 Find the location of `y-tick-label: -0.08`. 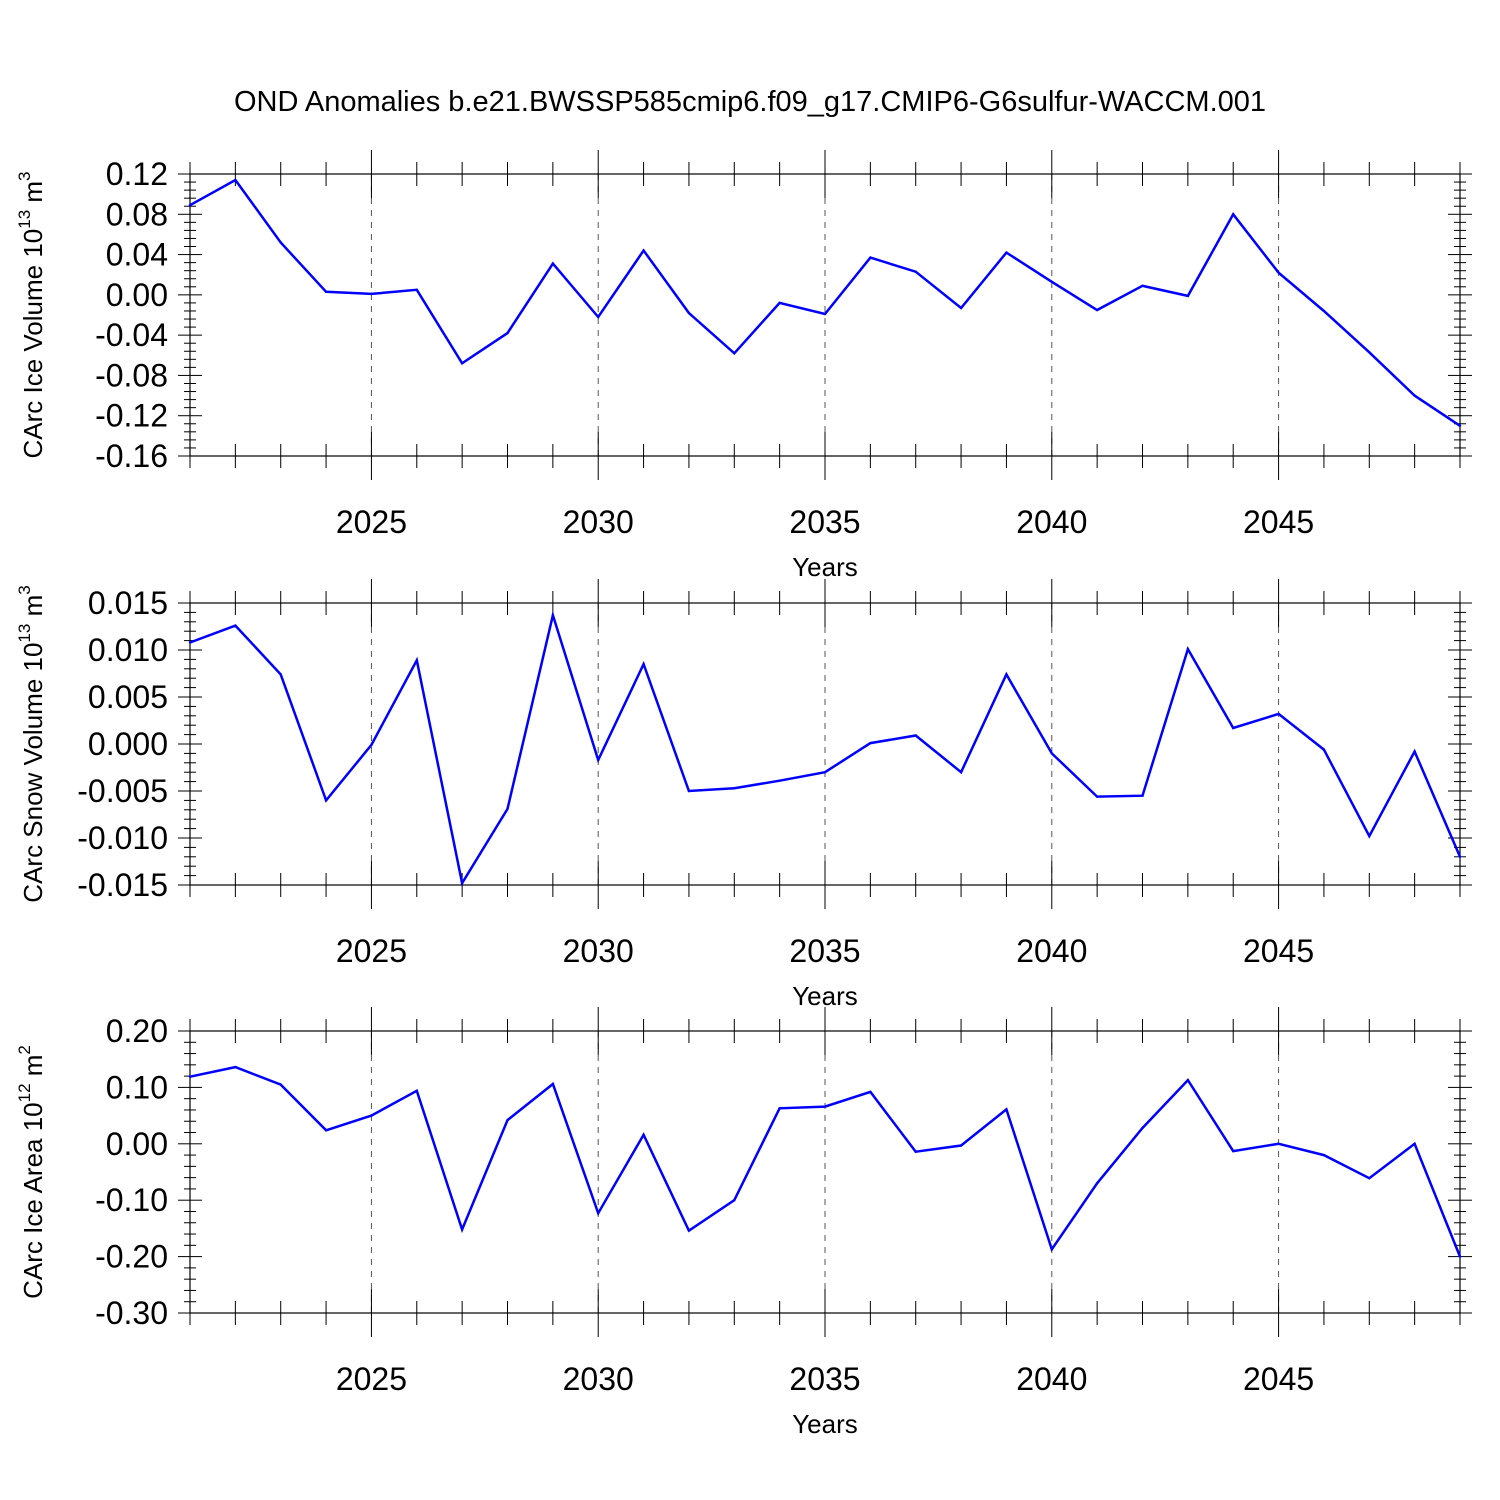

y-tick-label: -0.08 is located at coordinates (131, 375).